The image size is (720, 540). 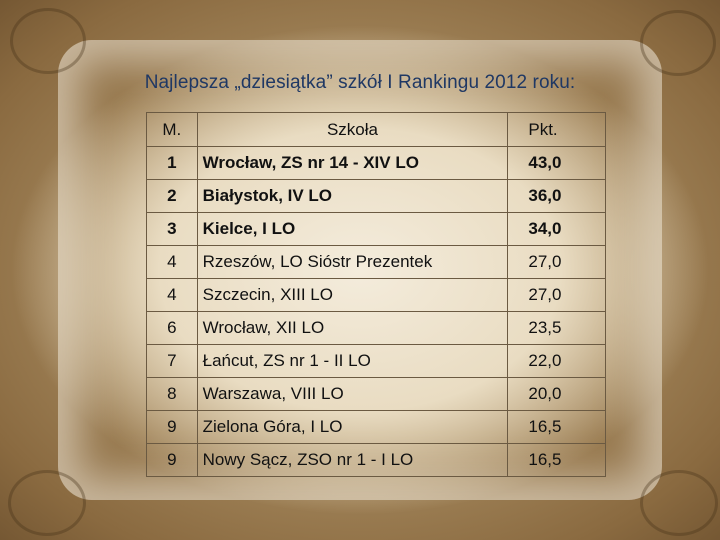 What do you see at coordinates (352, 427) in the screenshot?
I see `school-cell: Zielona Góra, I LO` at bounding box center [352, 427].